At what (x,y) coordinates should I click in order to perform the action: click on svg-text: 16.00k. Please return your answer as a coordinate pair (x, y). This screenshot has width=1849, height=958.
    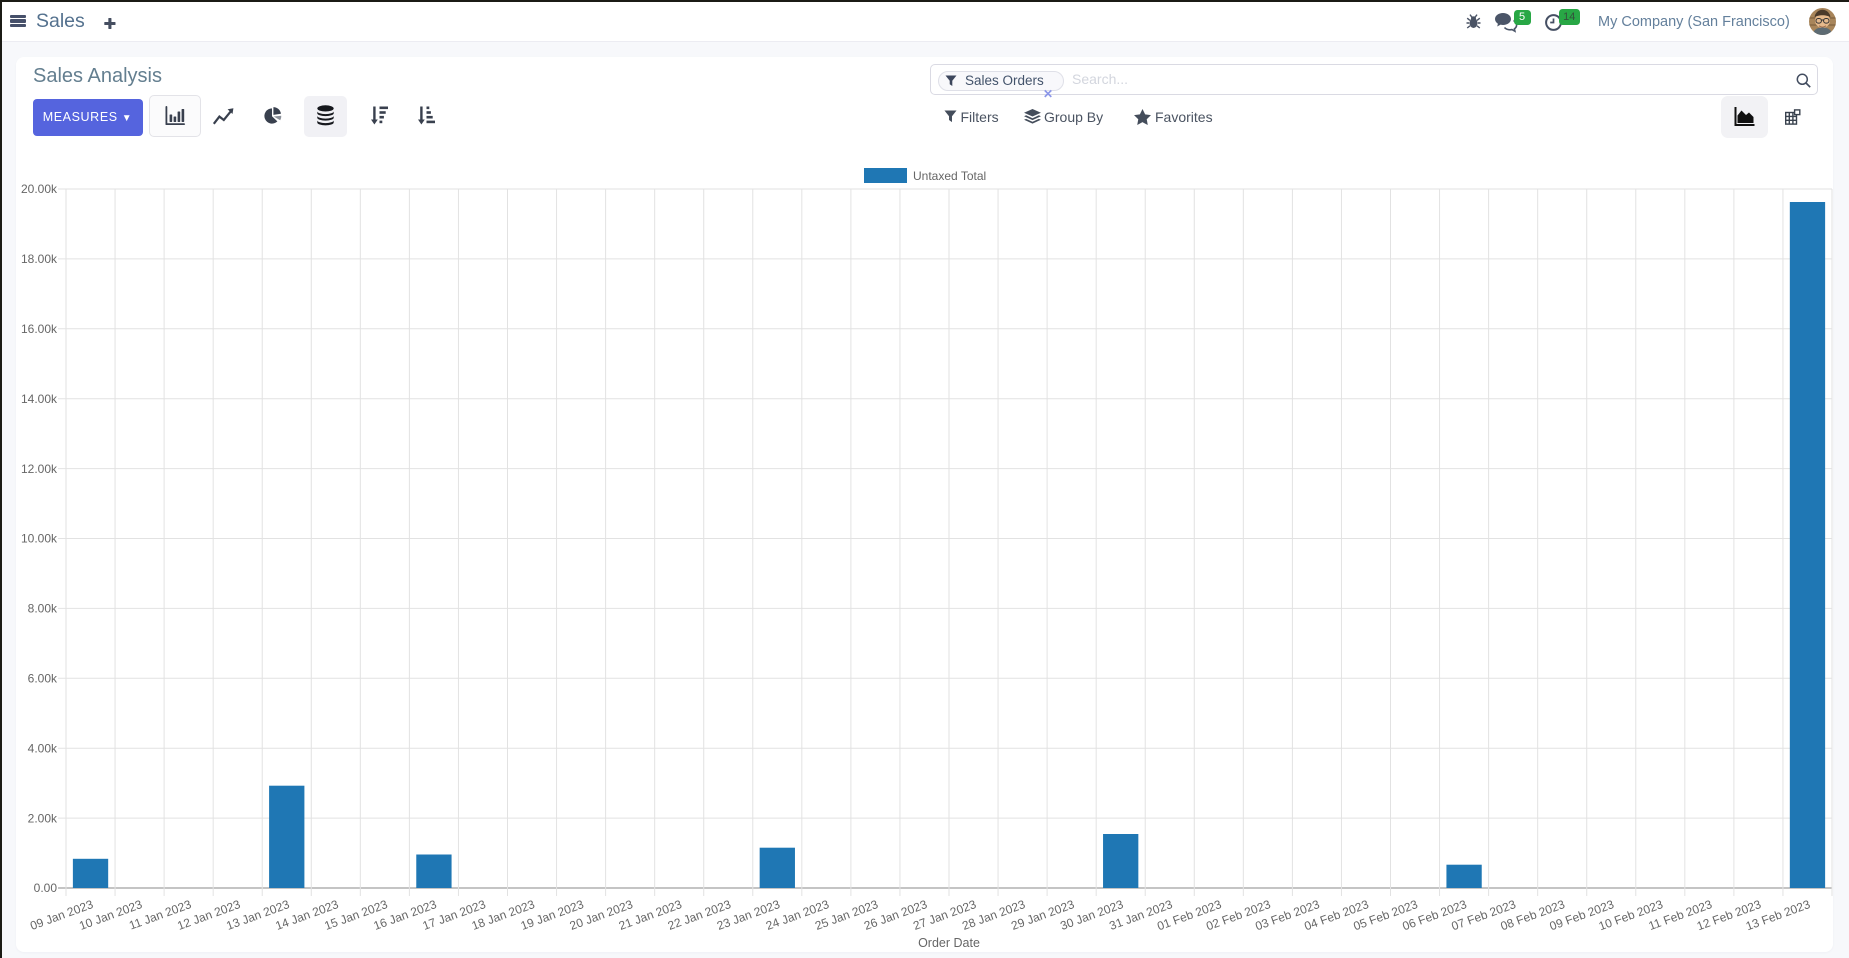
    Looking at the image, I should click on (39, 329).